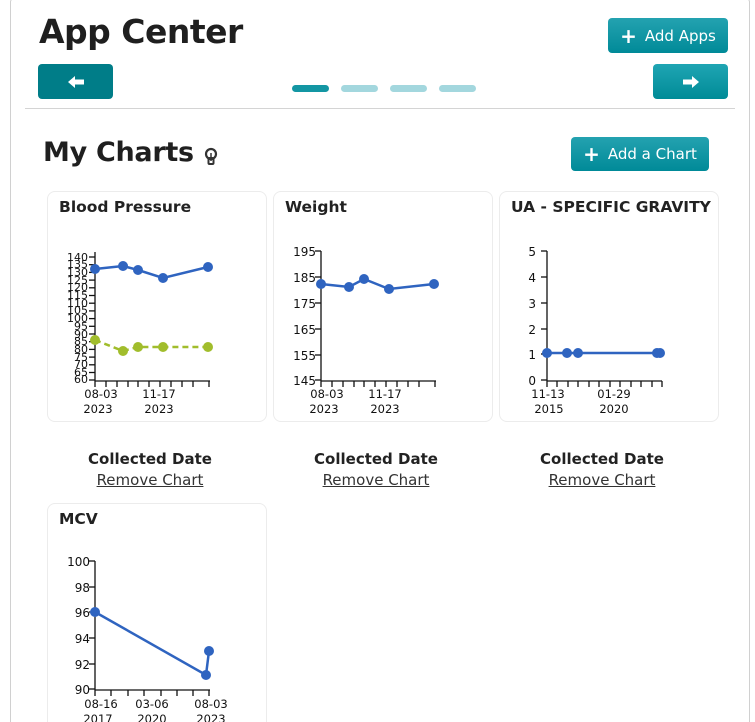  What do you see at coordinates (77, 280) in the screenshot?
I see `svg-text: 125` at bounding box center [77, 280].